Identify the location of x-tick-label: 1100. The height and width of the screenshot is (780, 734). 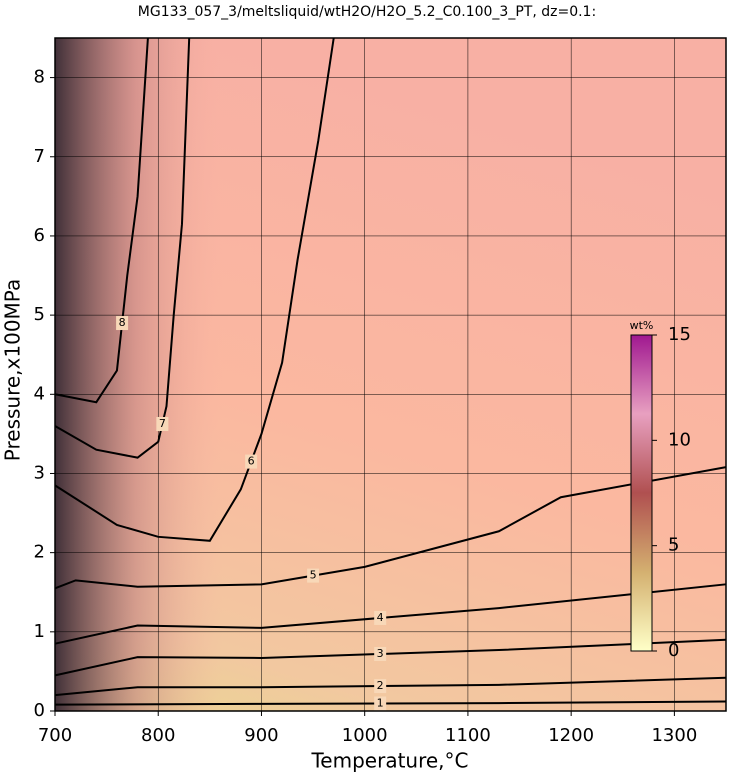
(468, 735).